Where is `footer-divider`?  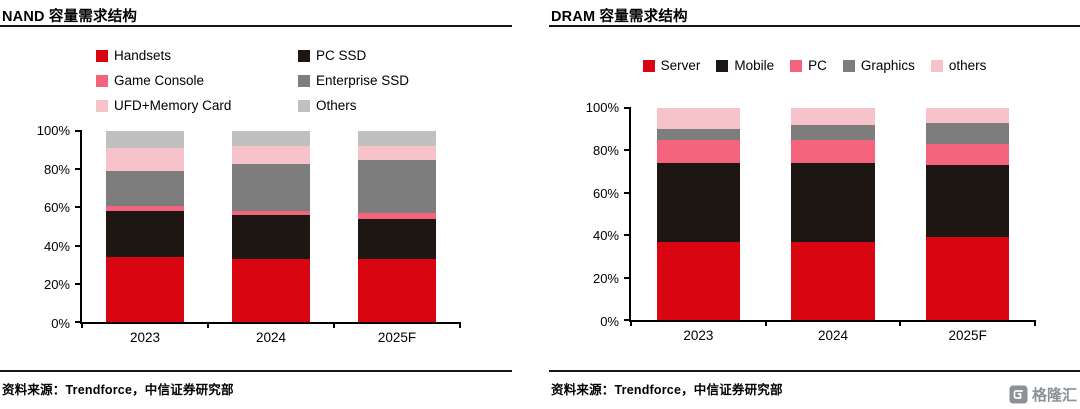
footer-divider is located at coordinates (256, 371).